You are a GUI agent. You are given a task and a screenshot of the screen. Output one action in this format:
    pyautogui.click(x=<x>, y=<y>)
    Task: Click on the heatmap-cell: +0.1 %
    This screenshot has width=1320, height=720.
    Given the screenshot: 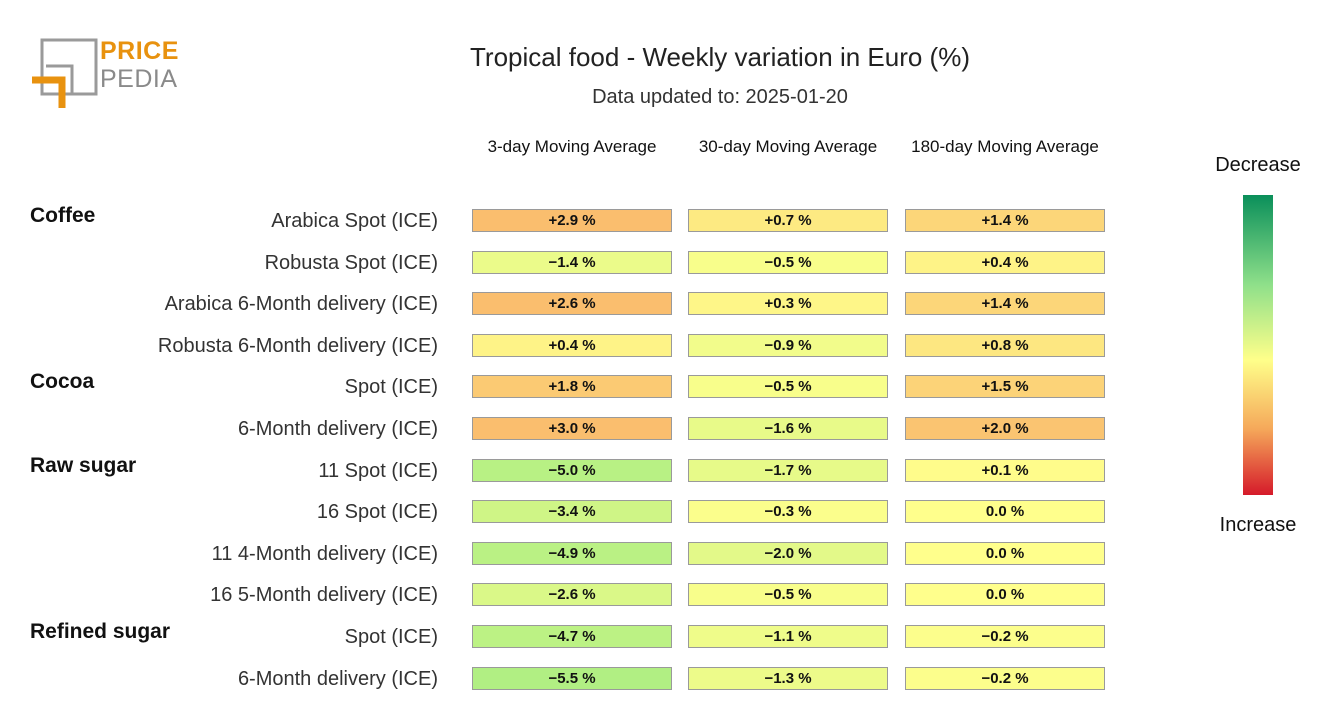 What is the action you would take?
    pyautogui.click(x=1005, y=470)
    